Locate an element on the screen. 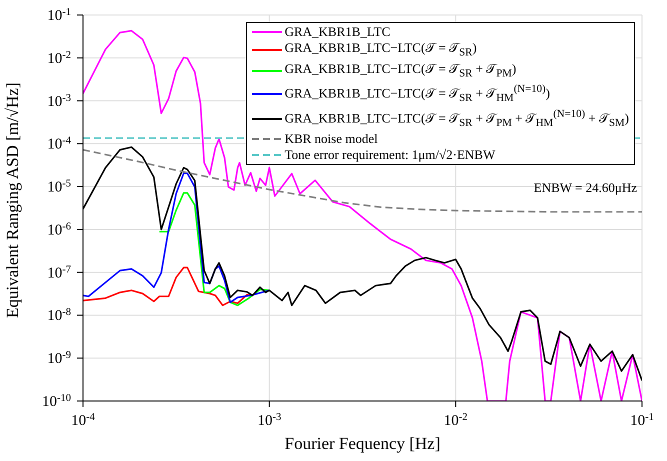  y-tick-label: 10$^{-9}$ is located at coordinates (59, 359).